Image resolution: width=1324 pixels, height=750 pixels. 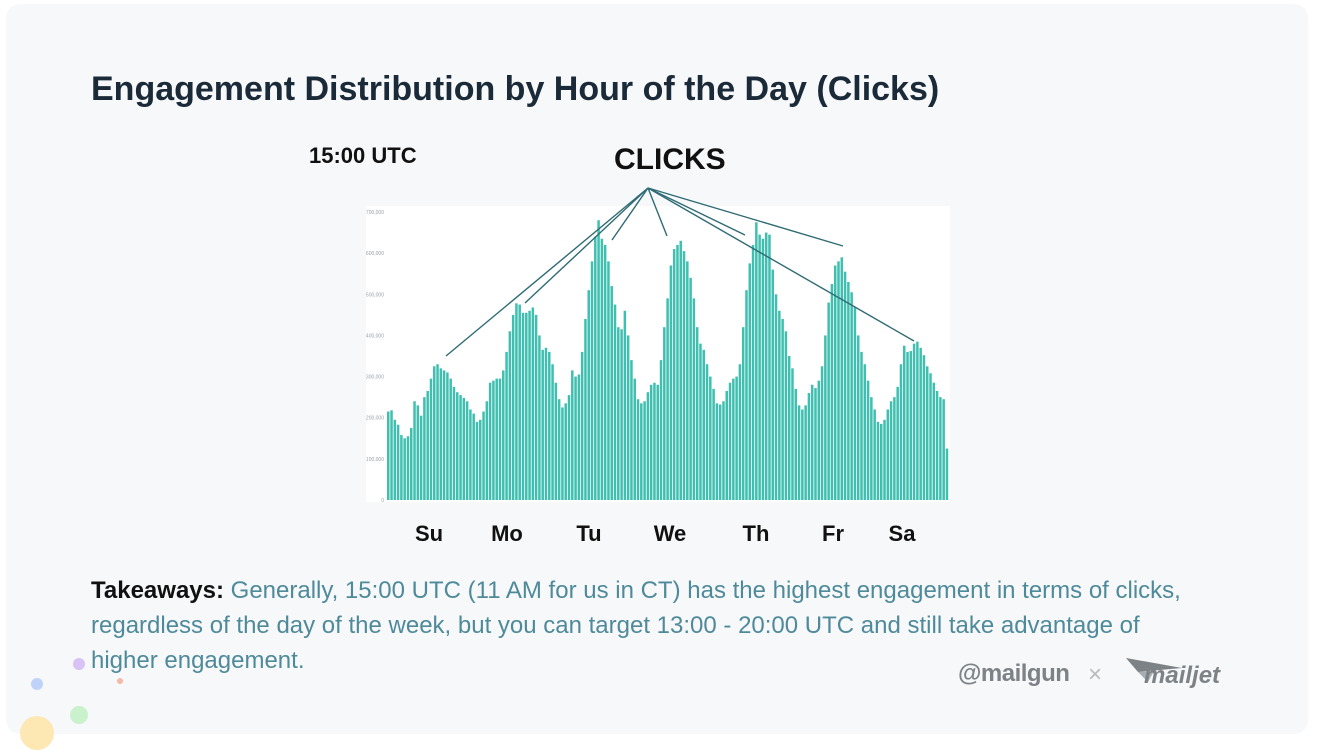 I want to click on day-label-fr: Fr, so click(x=833, y=533).